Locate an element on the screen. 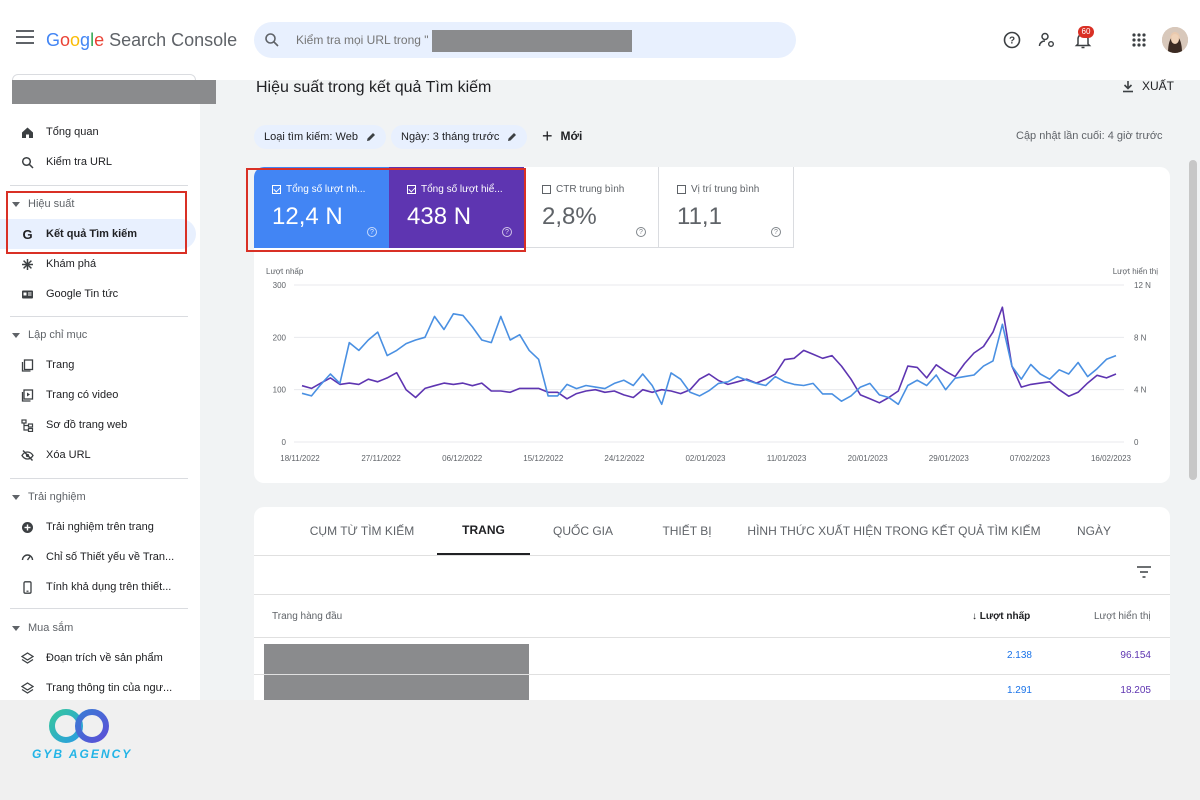 This screenshot has height=800, width=1200. x-tick-label: 18/11/2022 is located at coordinates (300, 458).